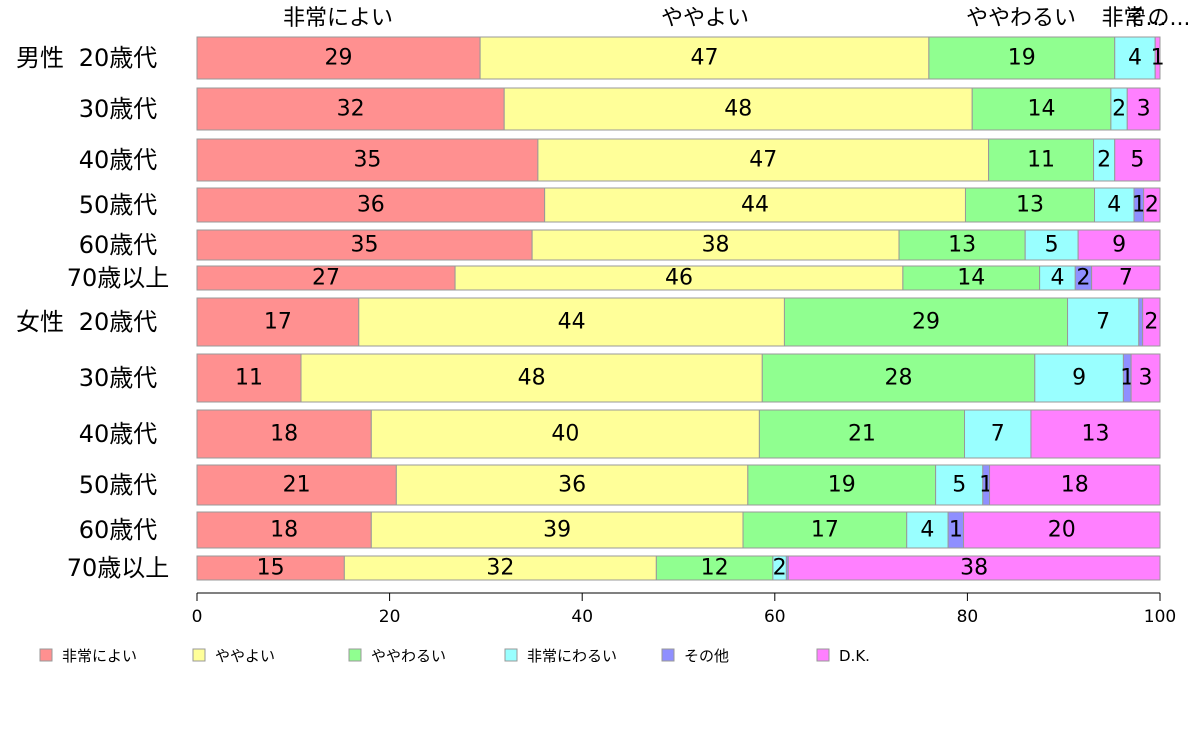 The height and width of the screenshot is (736, 1188). What do you see at coordinates (572, 485) in the screenshot?
I see `data-label: 36` at bounding box center [572, 485].